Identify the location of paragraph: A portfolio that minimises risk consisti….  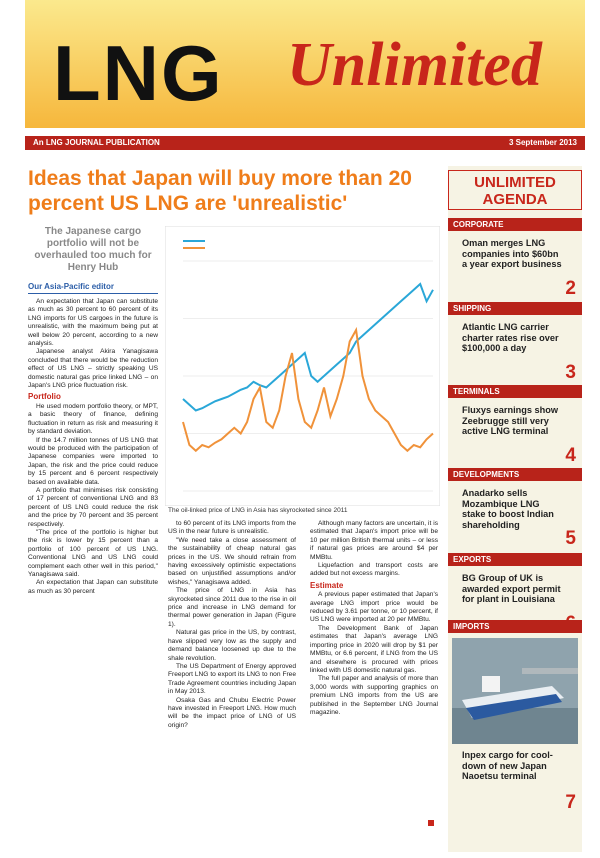
(93, 507).